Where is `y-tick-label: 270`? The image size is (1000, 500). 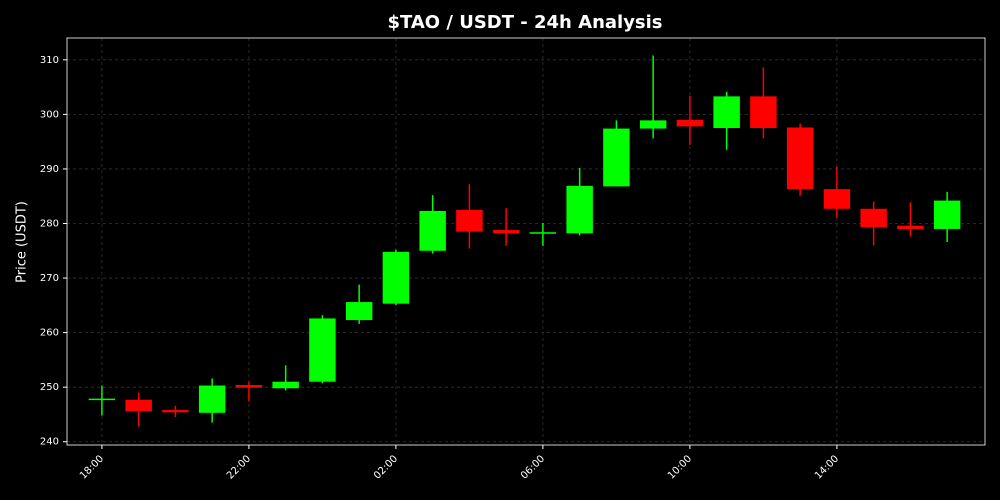
y-tick-label: 270 is located at coordinates (49, 278).